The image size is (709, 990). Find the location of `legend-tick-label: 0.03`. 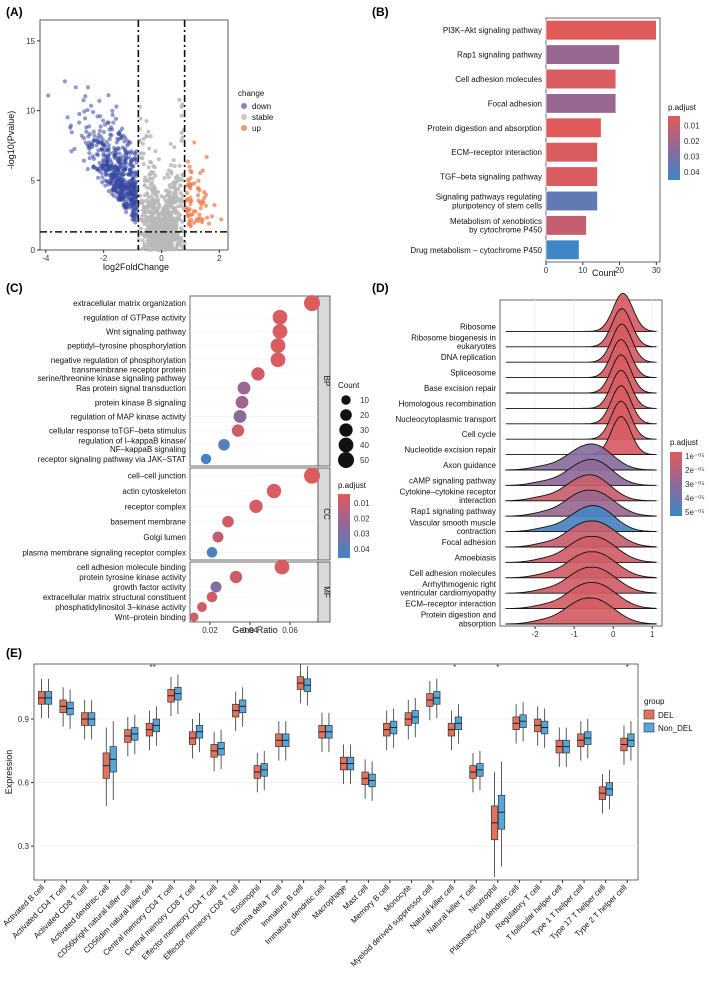

legend-tick-label: 0.03 is located at coordinates (692, 157).